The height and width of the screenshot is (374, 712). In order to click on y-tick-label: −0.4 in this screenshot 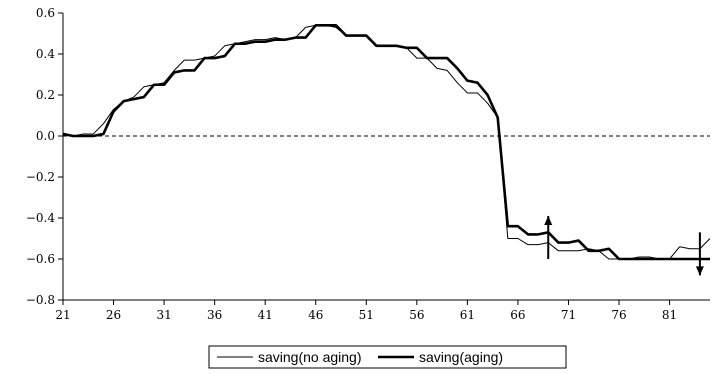, I will do `click(41, 218)`.